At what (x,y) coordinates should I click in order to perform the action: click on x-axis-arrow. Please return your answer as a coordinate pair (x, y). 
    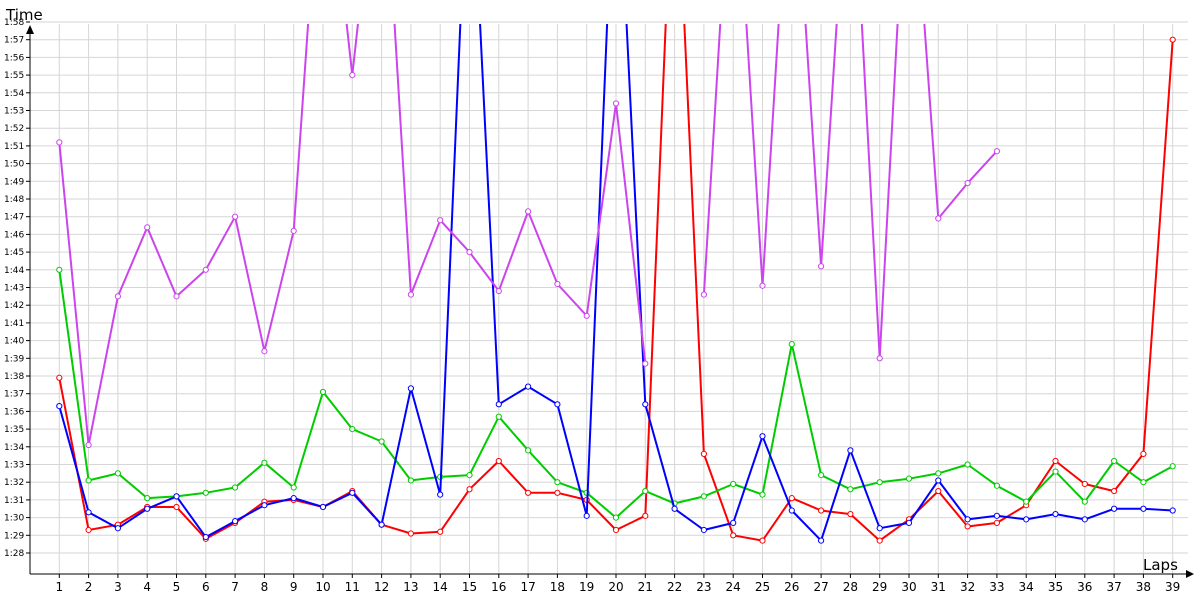
    Looking at the image, I should click on (1190, 574).